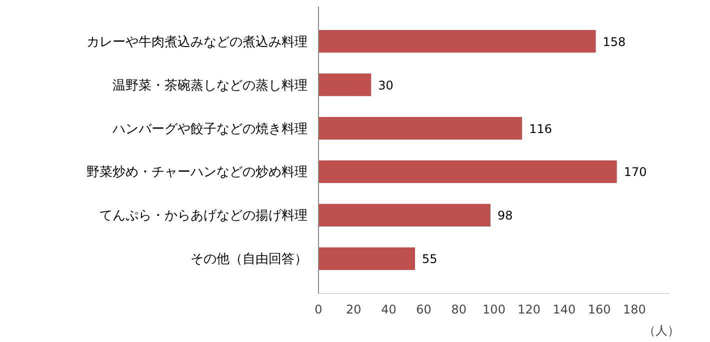 The height and width of the screenshot is (342, 710). What do you see at coordinates (210, 128) in the screenshot?
I see `y-tick-label: ハンバーグや餃子などの焼き料理` at bounding box center [210, 128].